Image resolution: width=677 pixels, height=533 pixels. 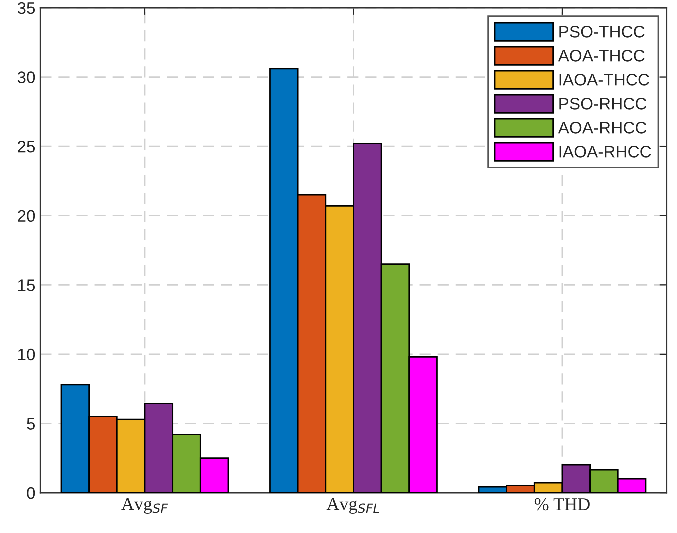 What do you see at coordinates (27, 78) in the screenshot?
I see `y-tick-label: 30` at bounding box center [27, 78].